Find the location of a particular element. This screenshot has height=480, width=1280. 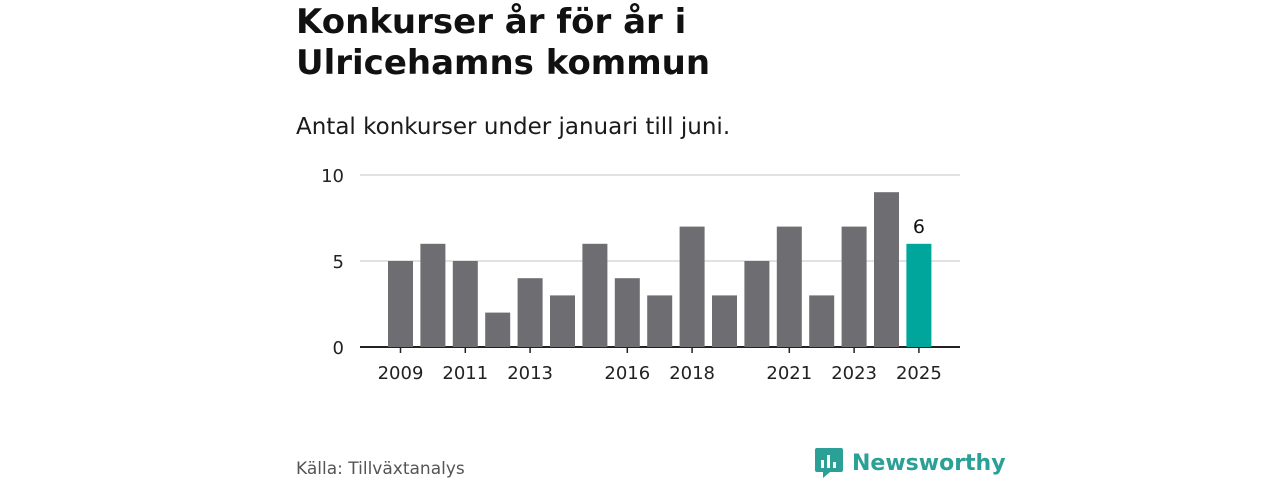

y-tick-label: 0 is located at coordinates (338, 348).